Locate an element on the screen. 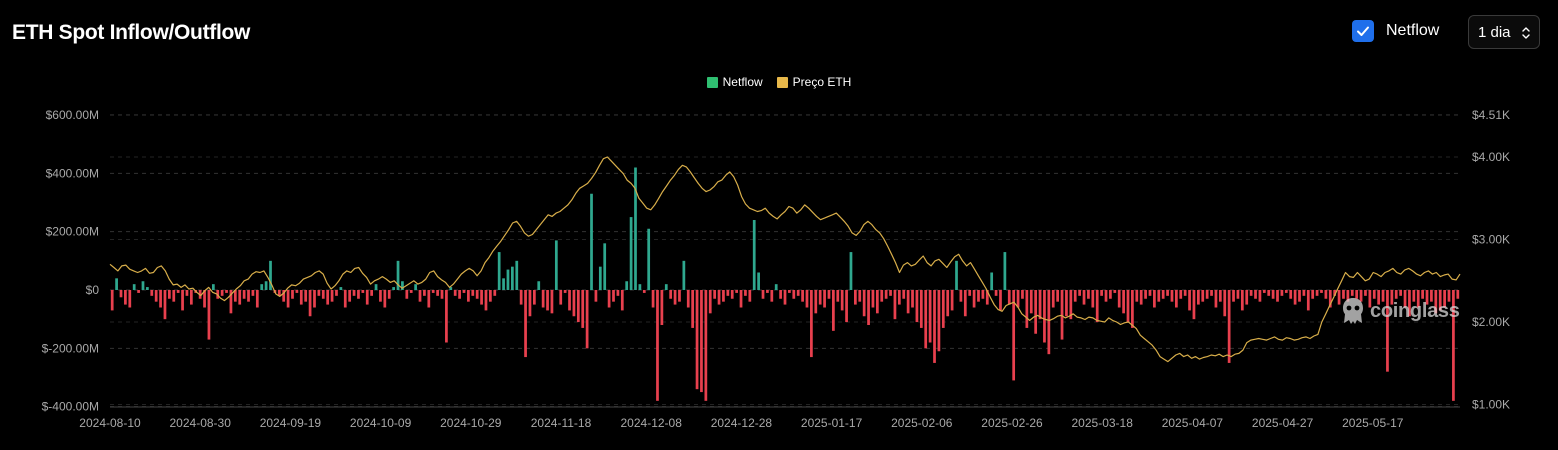 Image resolution: width=1558 pixels, height=450 pixels. netflow-checkbox is located at coordinates (1363, 31).